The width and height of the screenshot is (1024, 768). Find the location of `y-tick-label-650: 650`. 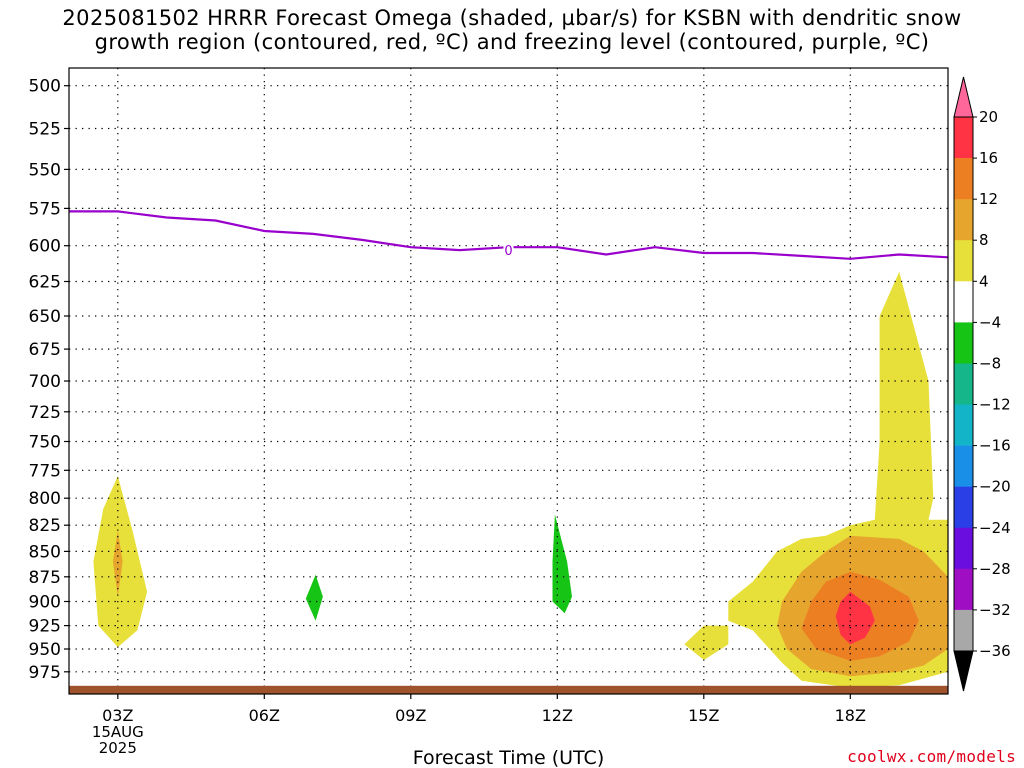

y-tick-label-650: 650 is located at coordinates (45, 317).